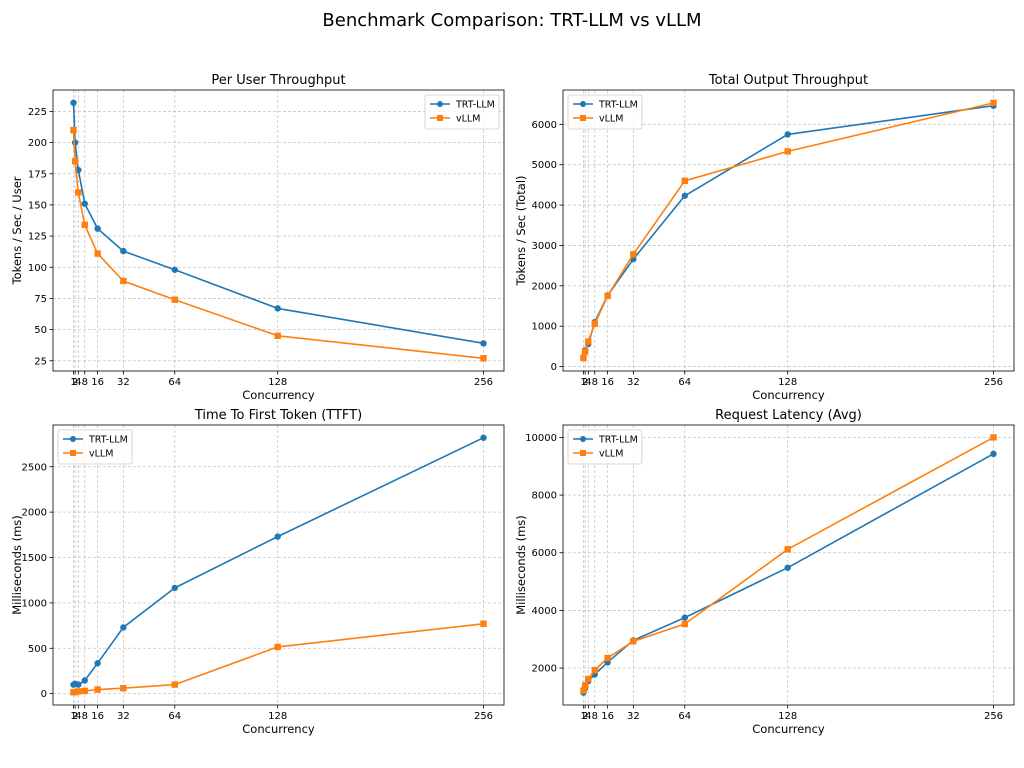  Describe the element at coordinates (544, 165) in the screenshot. I see `y-tick-label: 5000` at that location.